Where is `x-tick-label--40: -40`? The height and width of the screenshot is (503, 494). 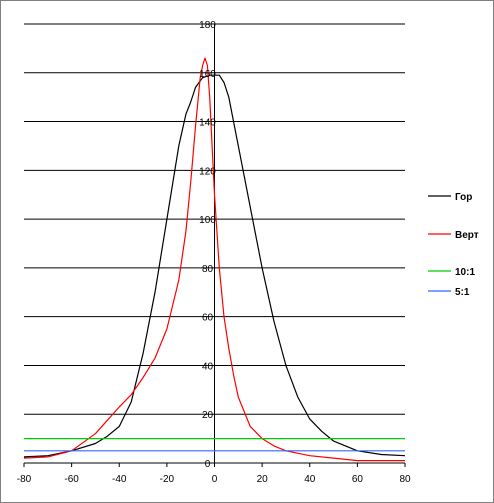 x-tick-label--40: -40 is located at coordinates (119, 479).